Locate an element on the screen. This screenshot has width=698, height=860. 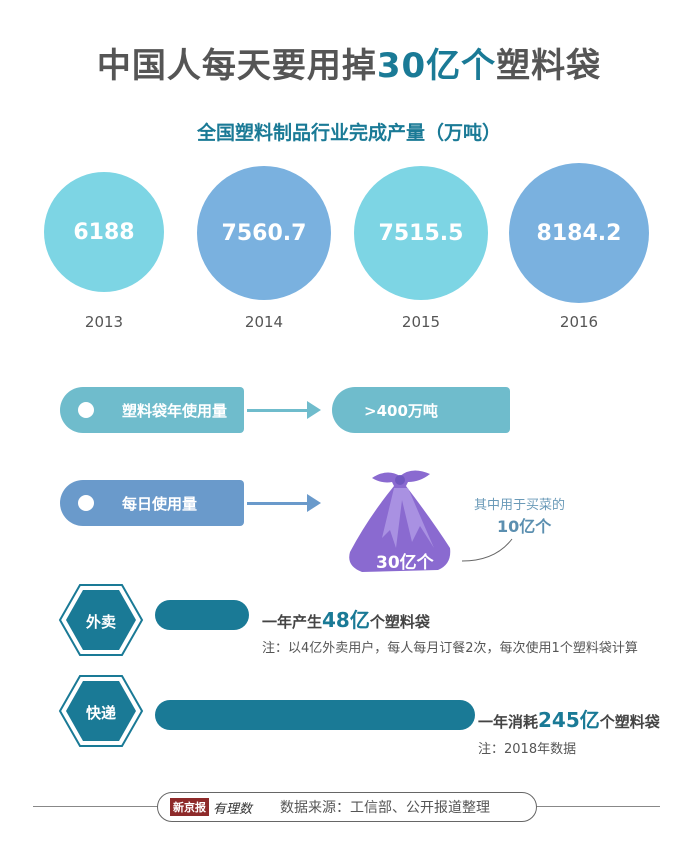
annual-usage-label: 塑料袋年使用量 is located at coordinates (175, 410).